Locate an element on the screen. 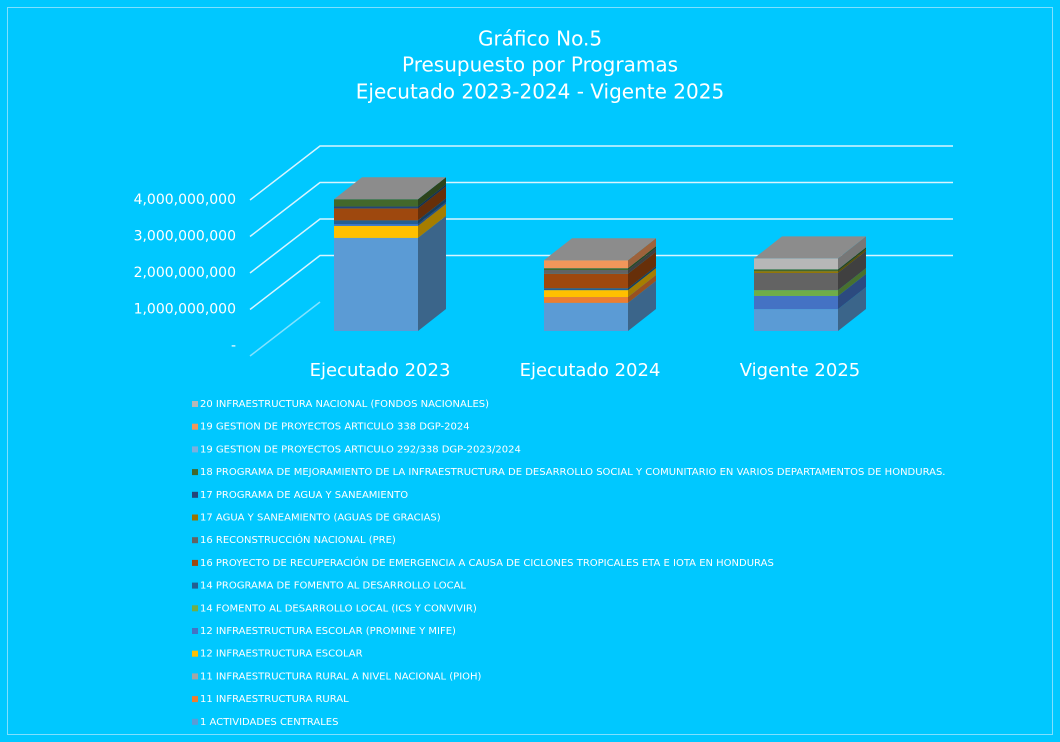 The image size is (1060, 742). floor-line is located at coordinates (285, 329).